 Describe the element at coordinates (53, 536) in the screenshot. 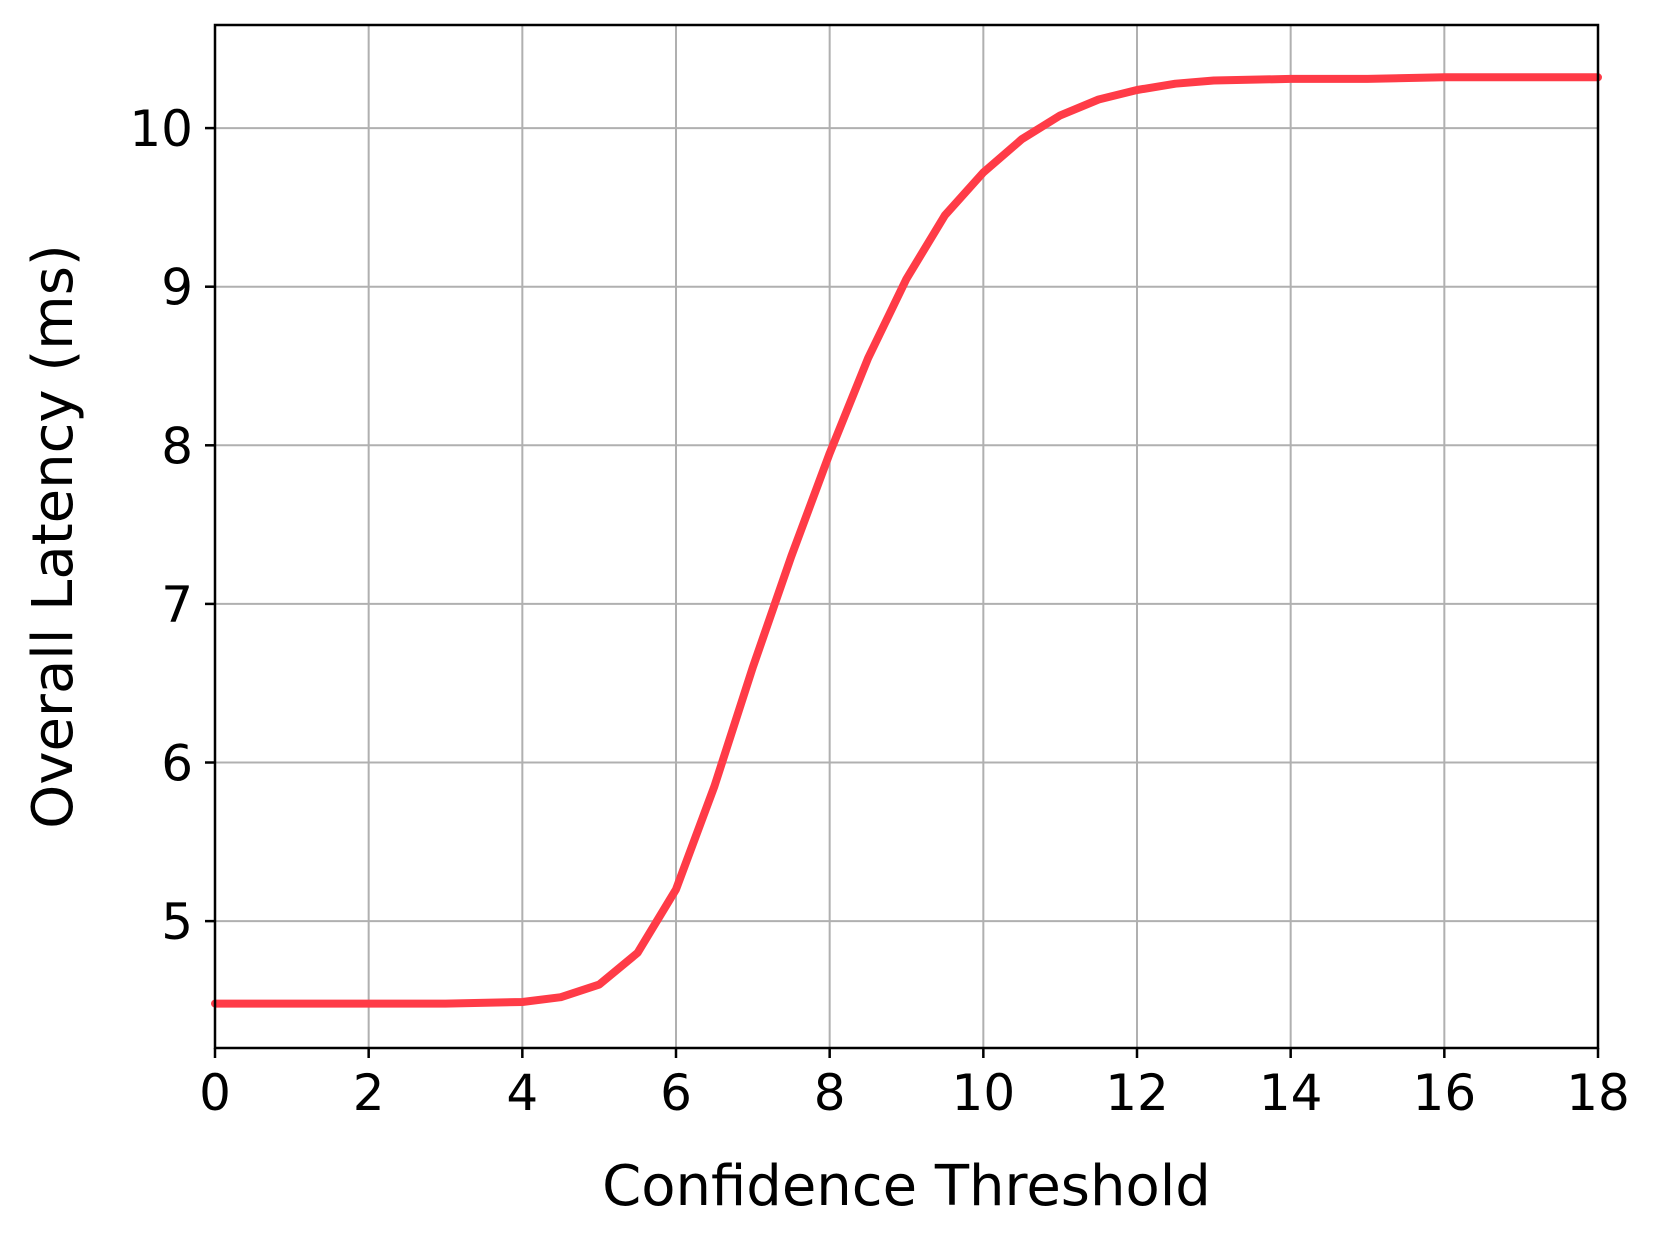

I see `y-axis-label: Overall Latency (ms)` at that location.